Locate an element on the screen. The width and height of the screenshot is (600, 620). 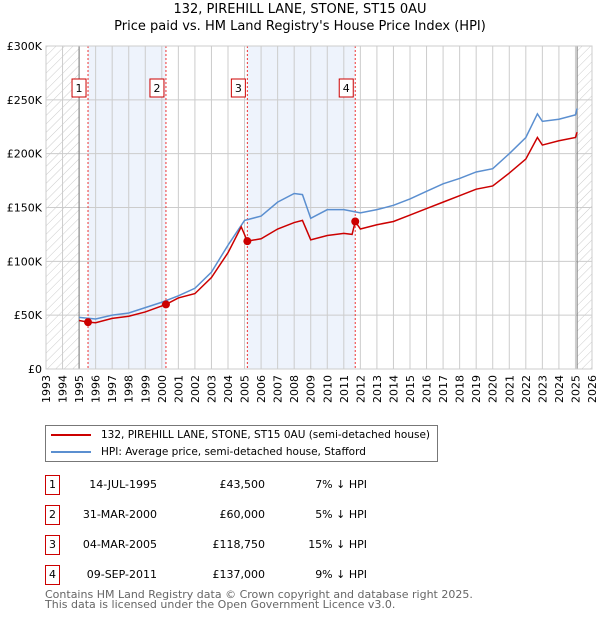
y-tick-label: £0 is located at coordinates (35, 369).